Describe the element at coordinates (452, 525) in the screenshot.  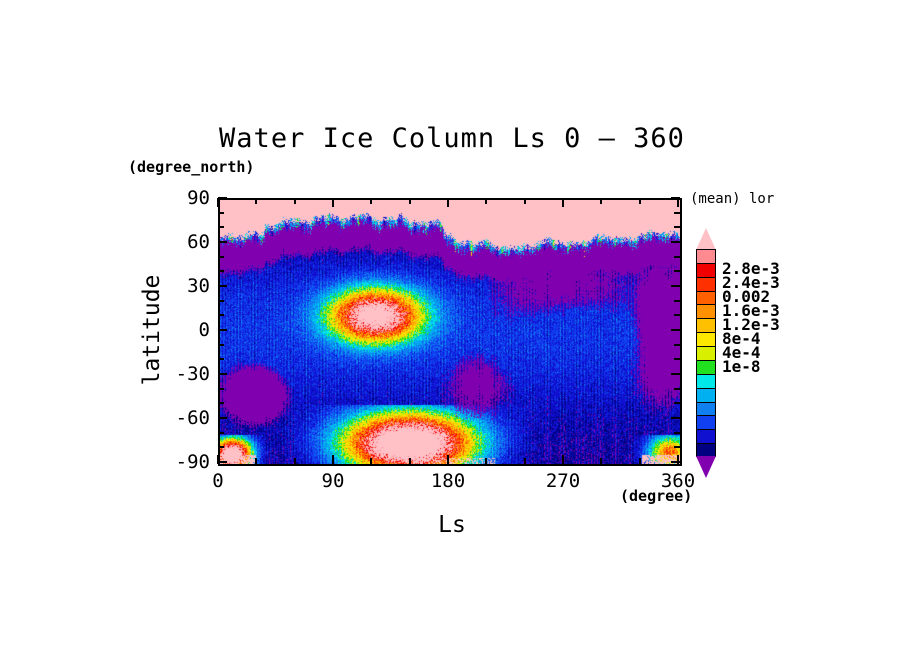
I see `x-axis-title: Ls` at that location.